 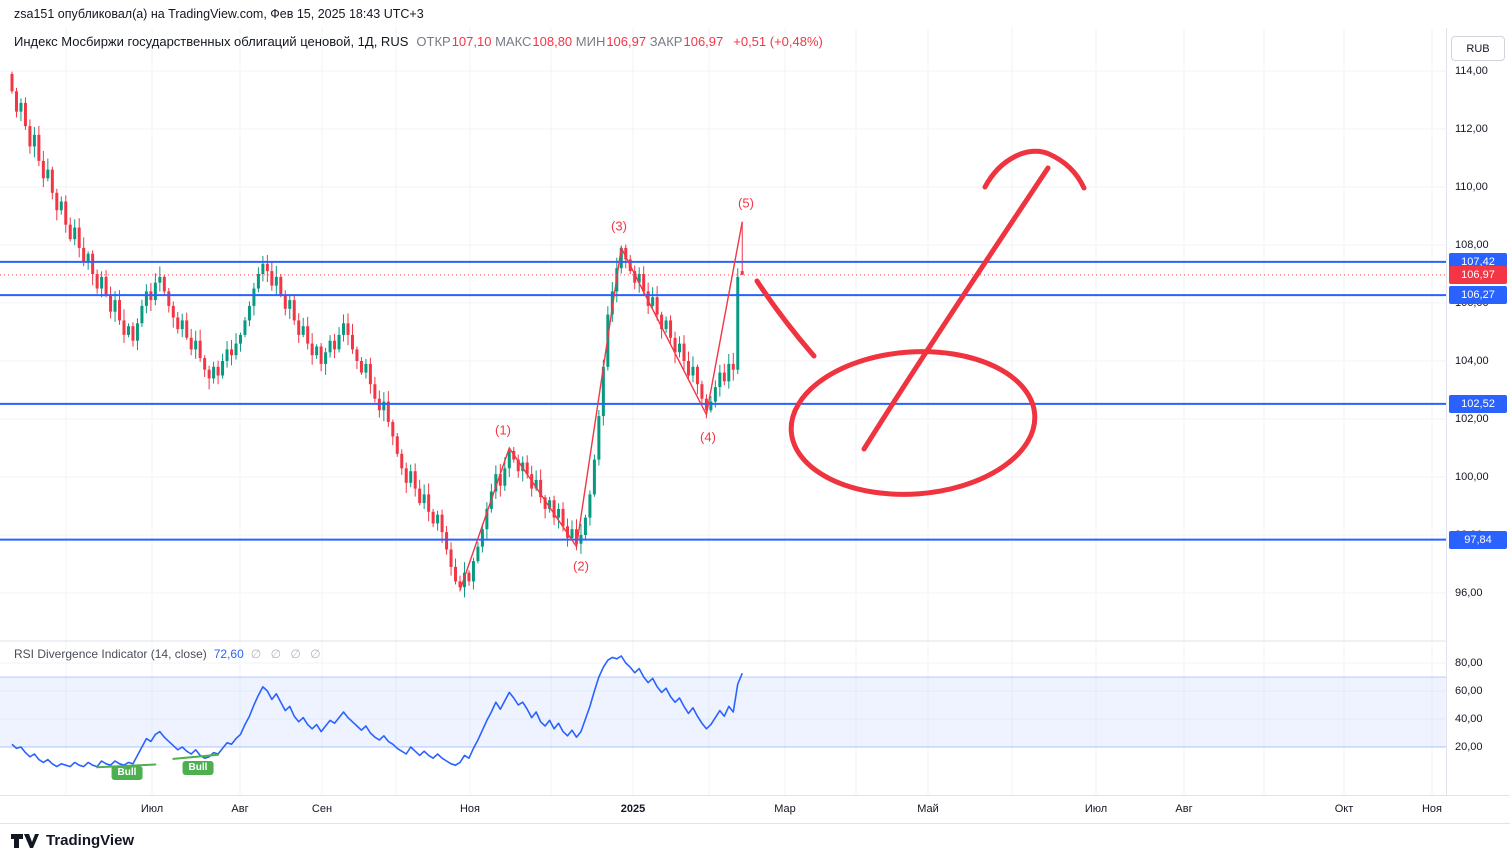 What do you see at coordinates (912, 423) in the screenshot?
I see `hand-drawn-ellipse` at bounding box center [912, 423].